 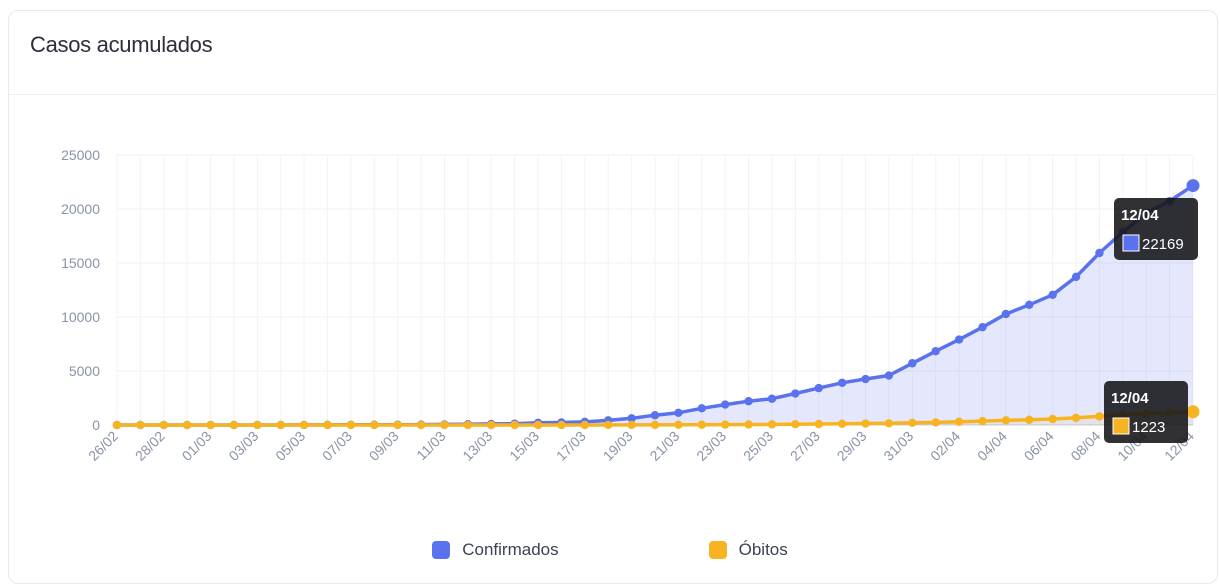 What do you see at coordinates (618, 446) in the screenshot?
I see `x-tick-label: 19/03` at bounding box center [618, 446].